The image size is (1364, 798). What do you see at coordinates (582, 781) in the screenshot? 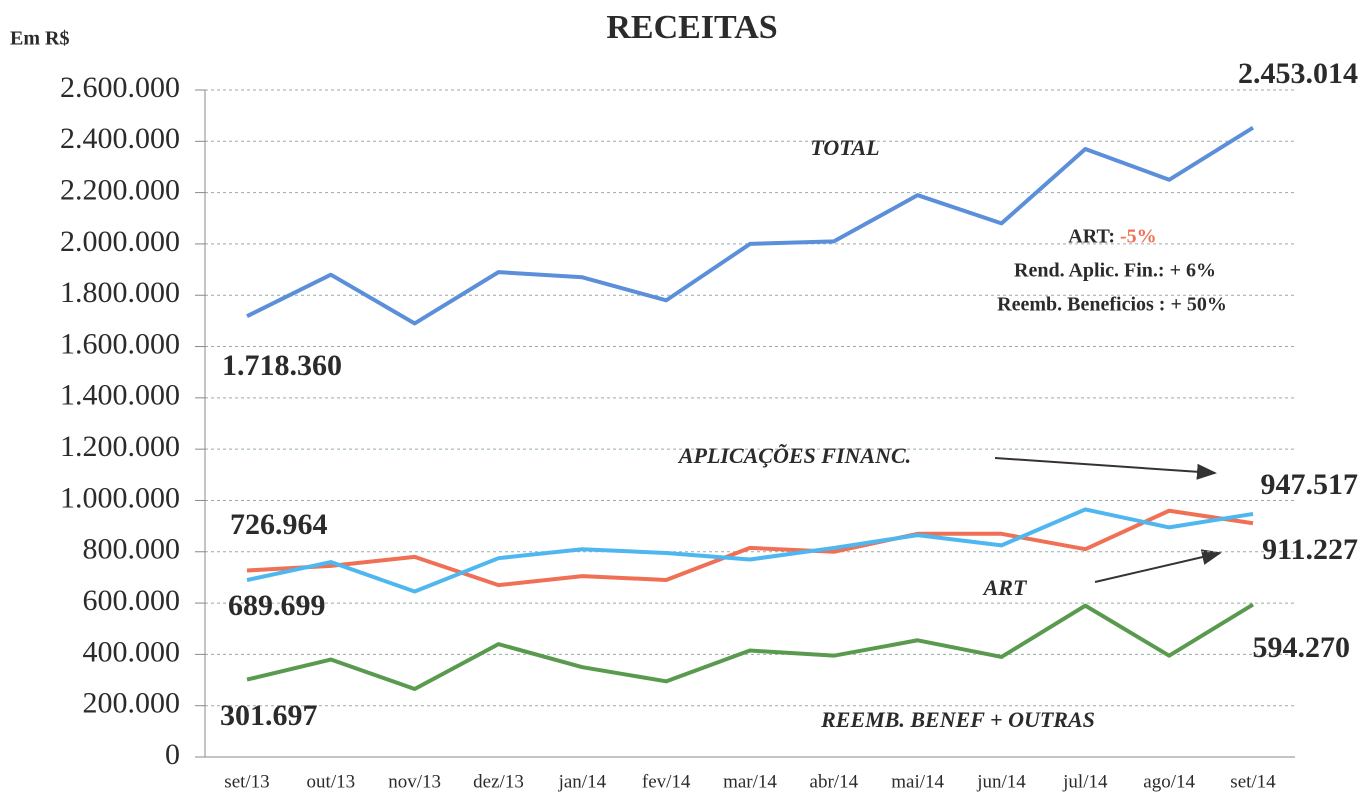
I see `x-tick-label: jan/14` at bounding box center [582, 781].